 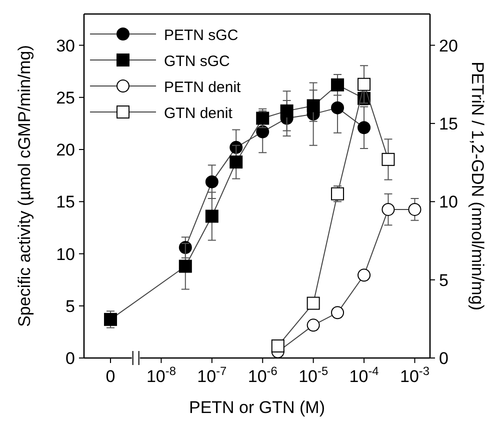 What do you see at coordinates (70, 306) in the screenshot?
I see `y-tick-label: 5` at bounding box center [70, 306].